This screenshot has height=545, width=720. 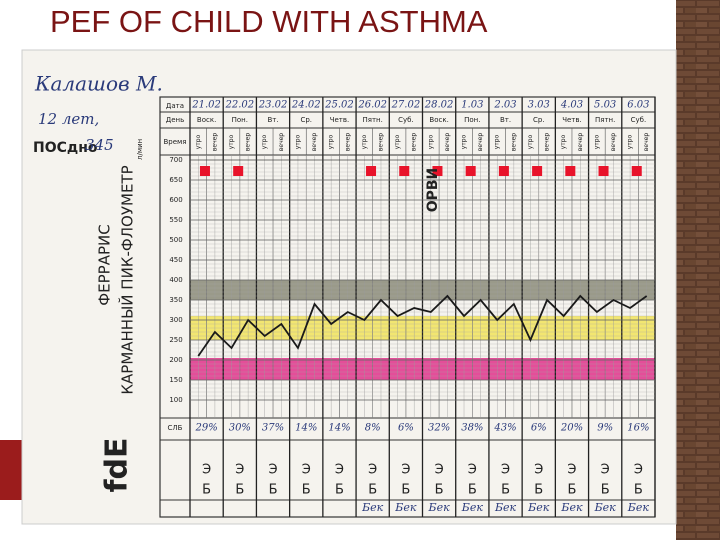 I want to click on y-tick-label: 700, so click(x=175, y=160).